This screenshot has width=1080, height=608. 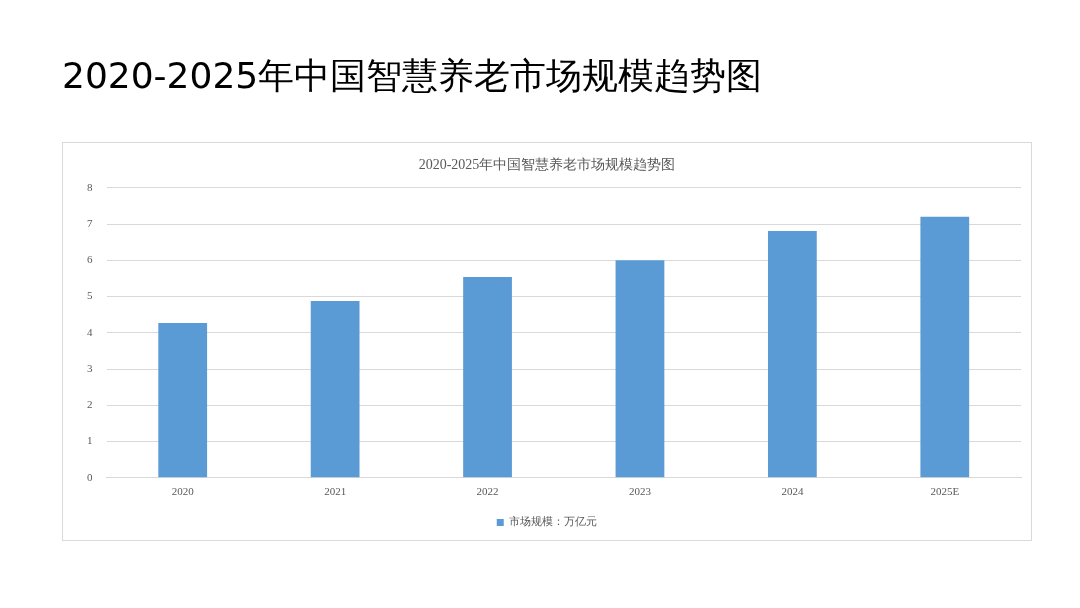 What do you see at coordinates (183, 491) in the screenshot?
I see `x-tick-label: 2020` at bounding box center [183, 491].